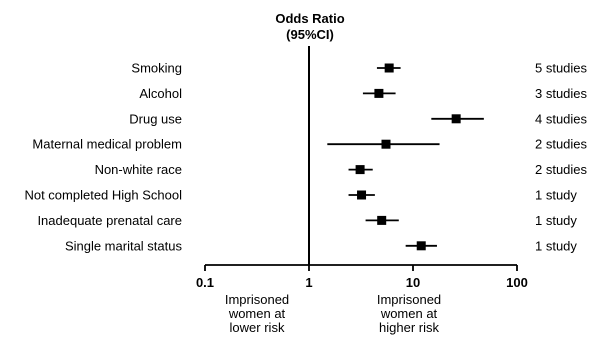 This screenshot has width=596, height=343. I want to click on x-tick-label: 0.1, so click(205, 282).